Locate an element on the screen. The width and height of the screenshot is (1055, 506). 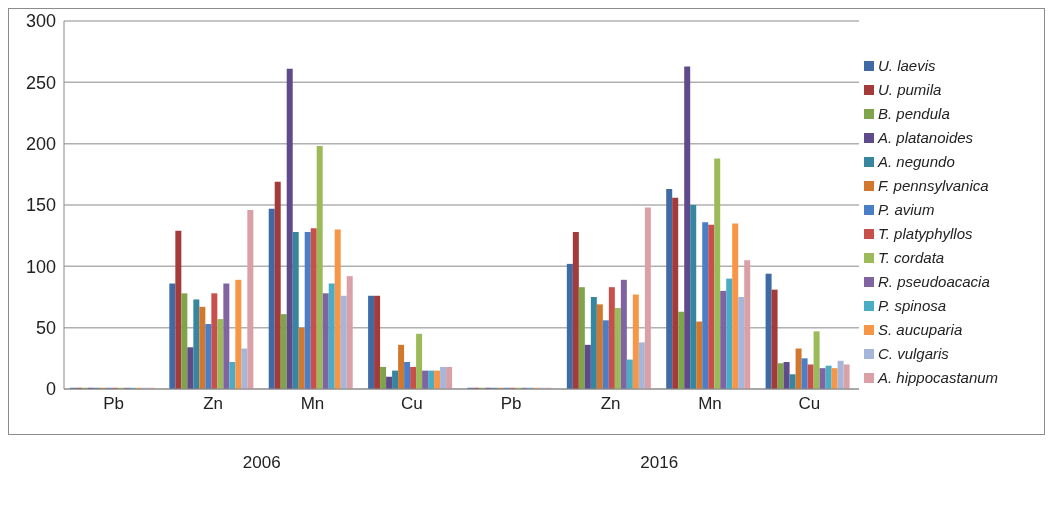
y-tick-label: 100 is located at coordinates (40, 266).